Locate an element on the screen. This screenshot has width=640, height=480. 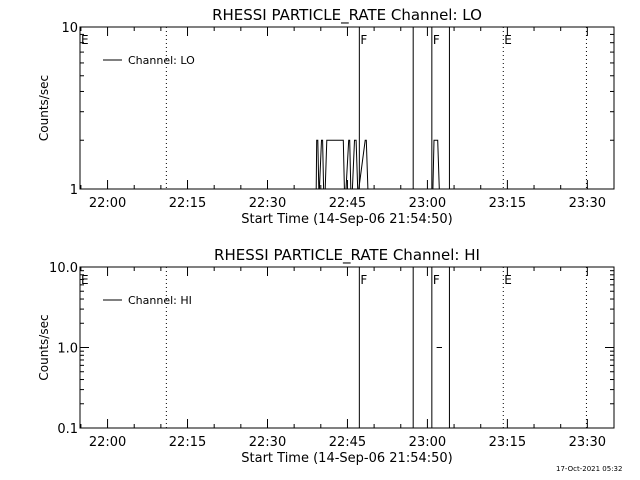
series-line is located at coordinates (347, 164).